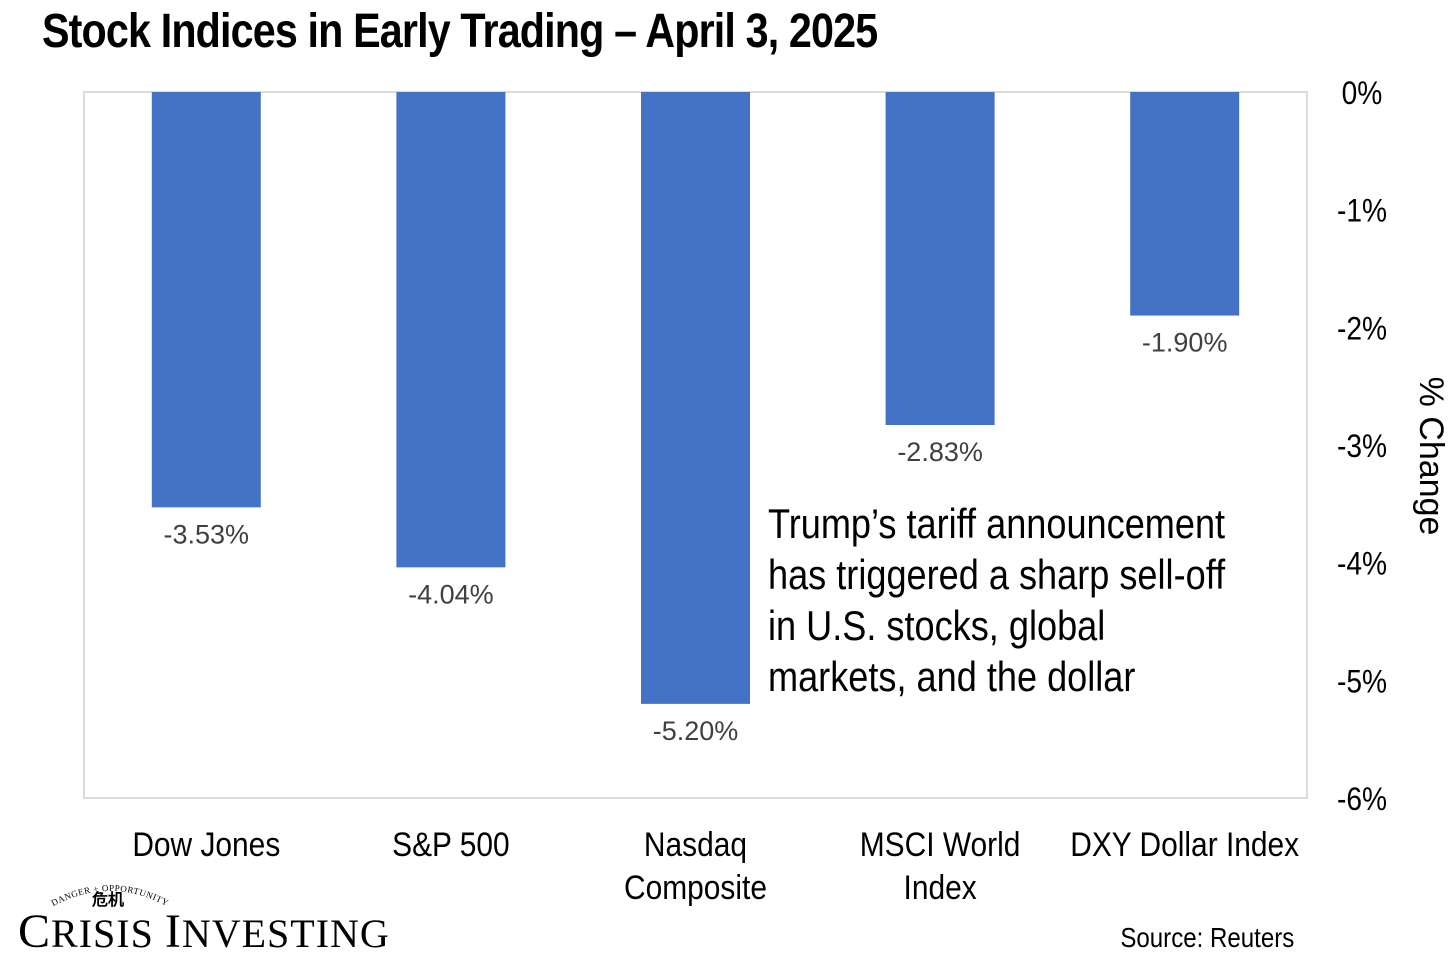 This screenshot has width=1456, height=965. What do you see at coordinates (207, 534) in the screenshot?
I see `data-label-0: -3.53%` at bounding box center [207, 534].